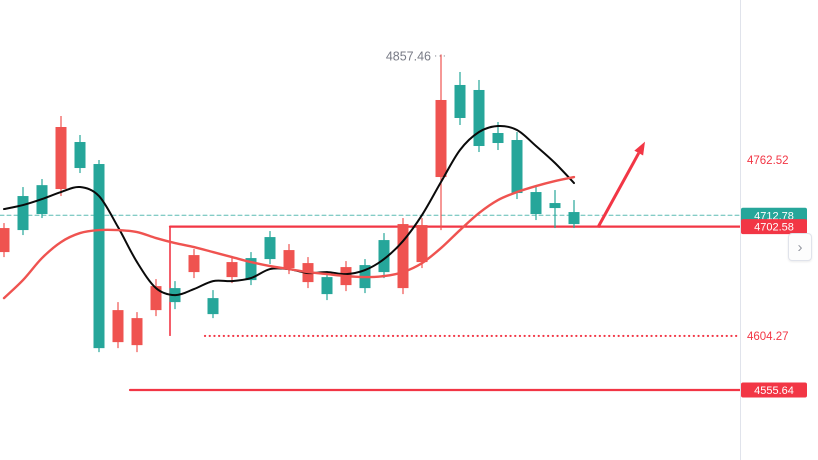 The image size is (818, 460). I want to click on axis-price-badge: 4702.58, so click(774, 227).